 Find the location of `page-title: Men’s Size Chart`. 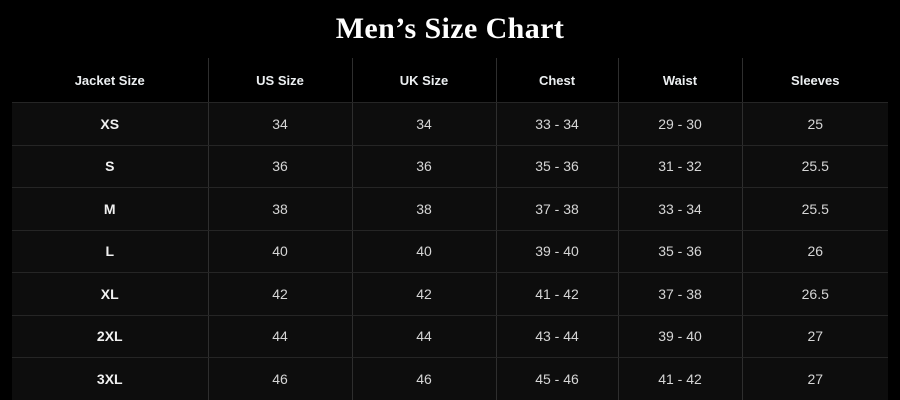

page-title: Men’s Size Chart is located at coordinates (450, 28).